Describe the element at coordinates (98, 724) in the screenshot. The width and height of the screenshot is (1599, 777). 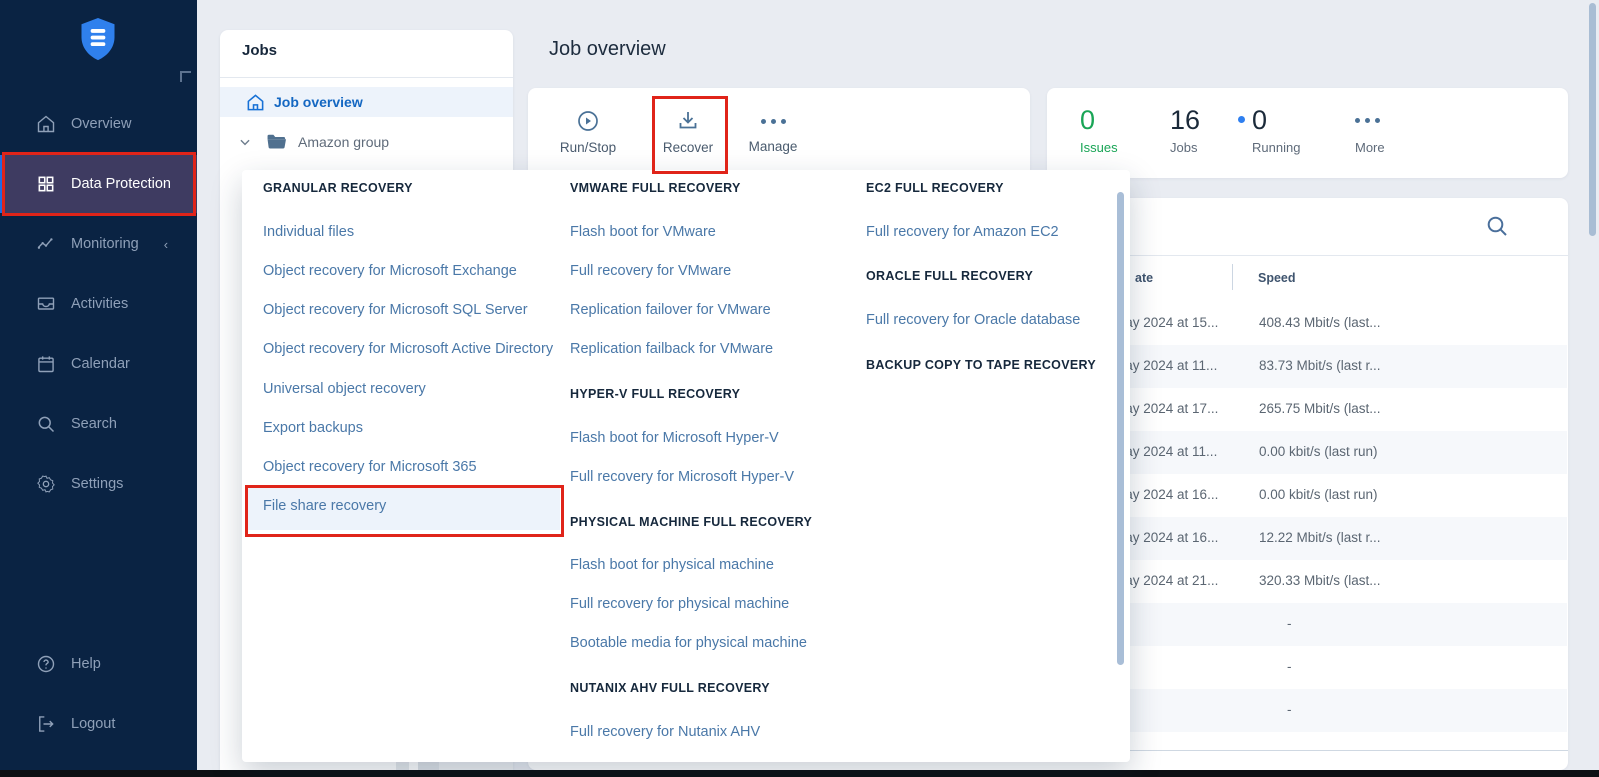
I see `sidebar-item-logout: Logout` at that location.